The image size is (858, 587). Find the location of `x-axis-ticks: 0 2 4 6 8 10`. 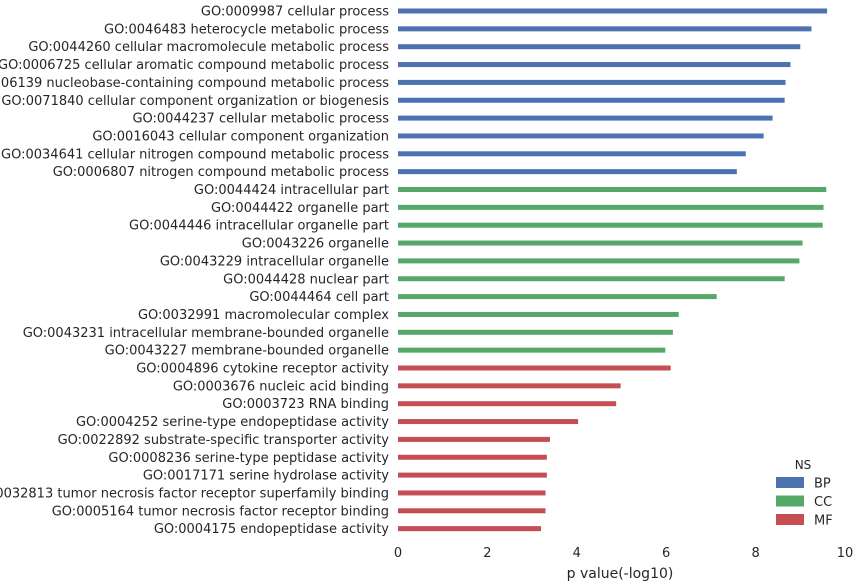

x-axis-ticks: 0 2 4 6 8 10 is located at coordinates (623, 553).